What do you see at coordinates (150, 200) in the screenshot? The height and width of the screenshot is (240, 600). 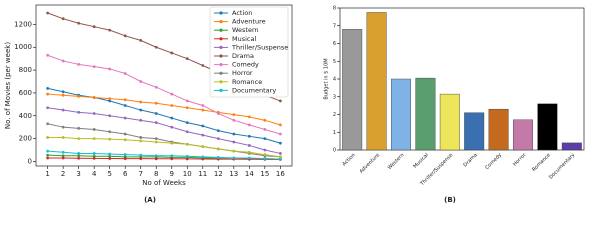 I see `caption: (A)` at bounding box center [150, 200].